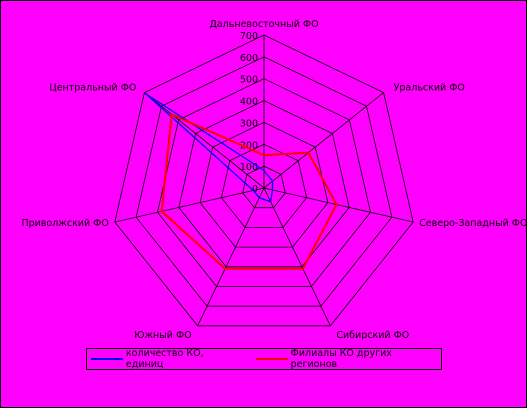 This screenshot has height=408, width=527. Describe the element at coordinates (249, 167) in the screenshot. I see `tick-label: 100` at that location.